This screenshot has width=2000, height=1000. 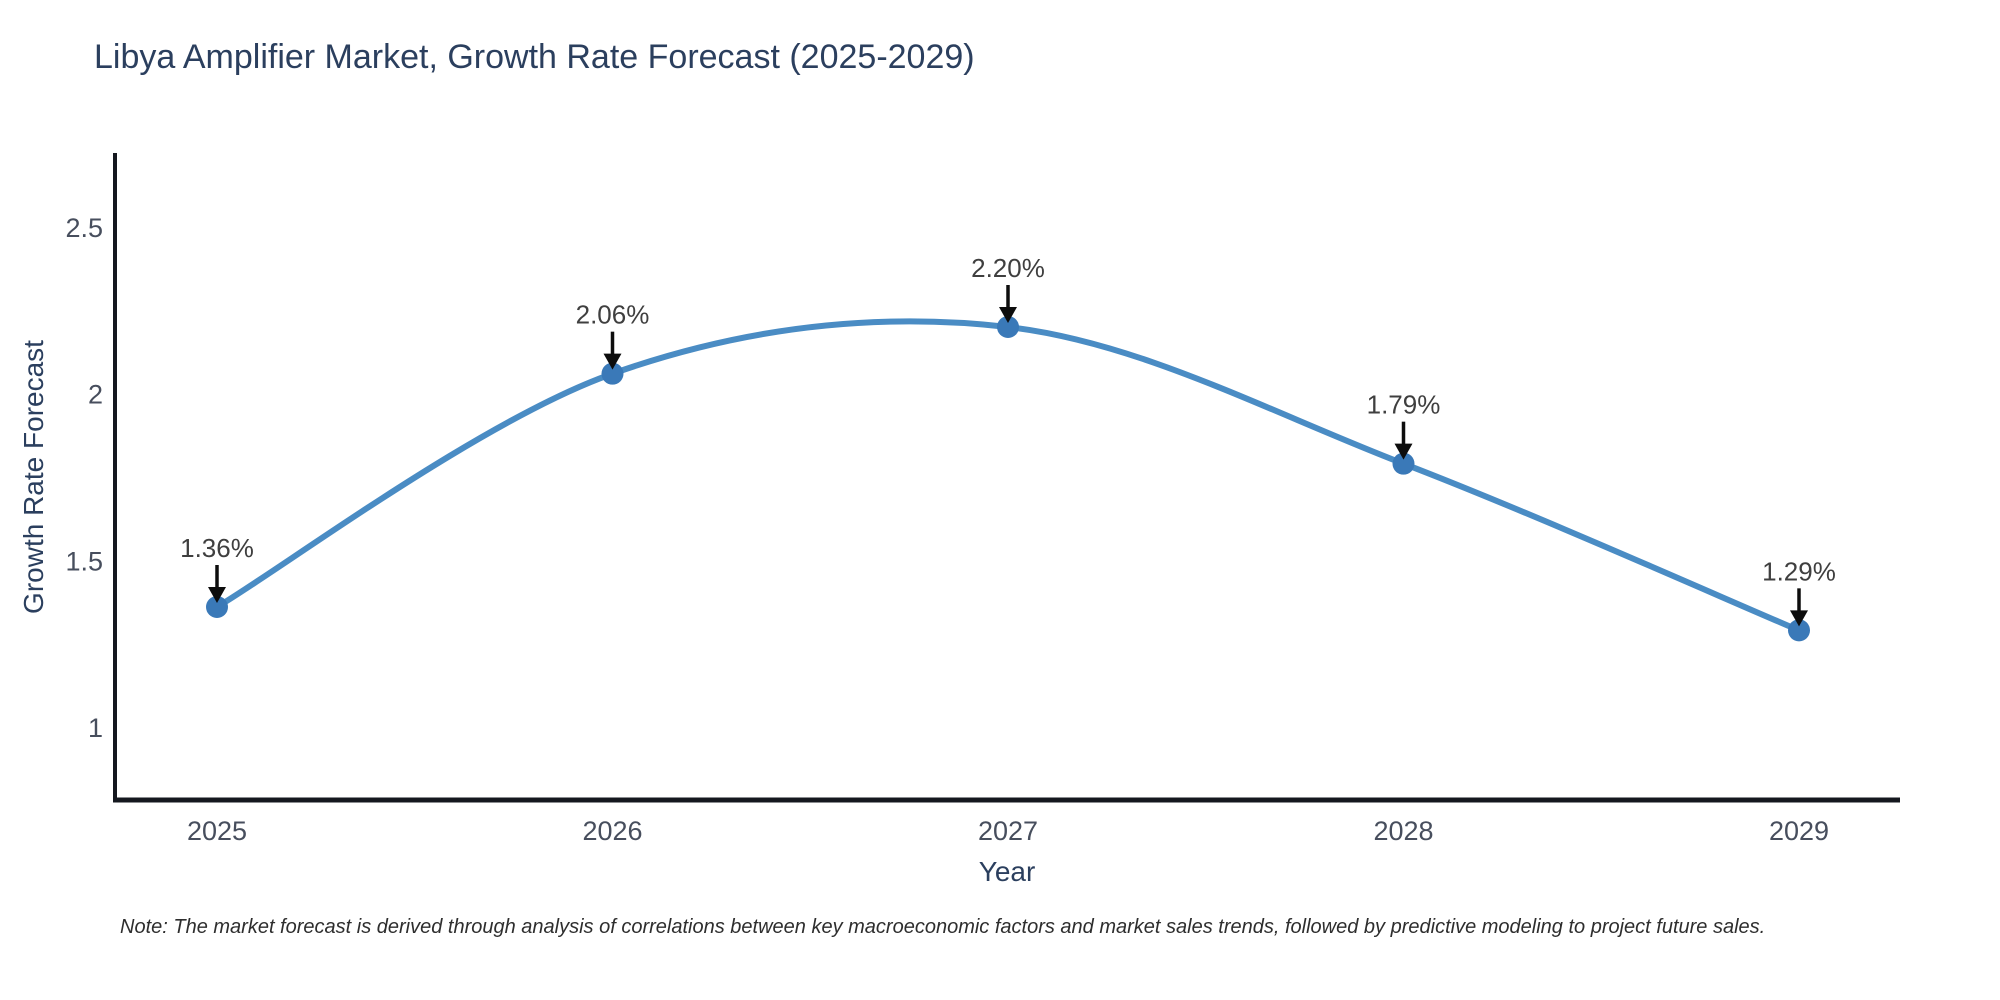 I want to click on x-tick-label: 2028, so click(x=1403, y=831).